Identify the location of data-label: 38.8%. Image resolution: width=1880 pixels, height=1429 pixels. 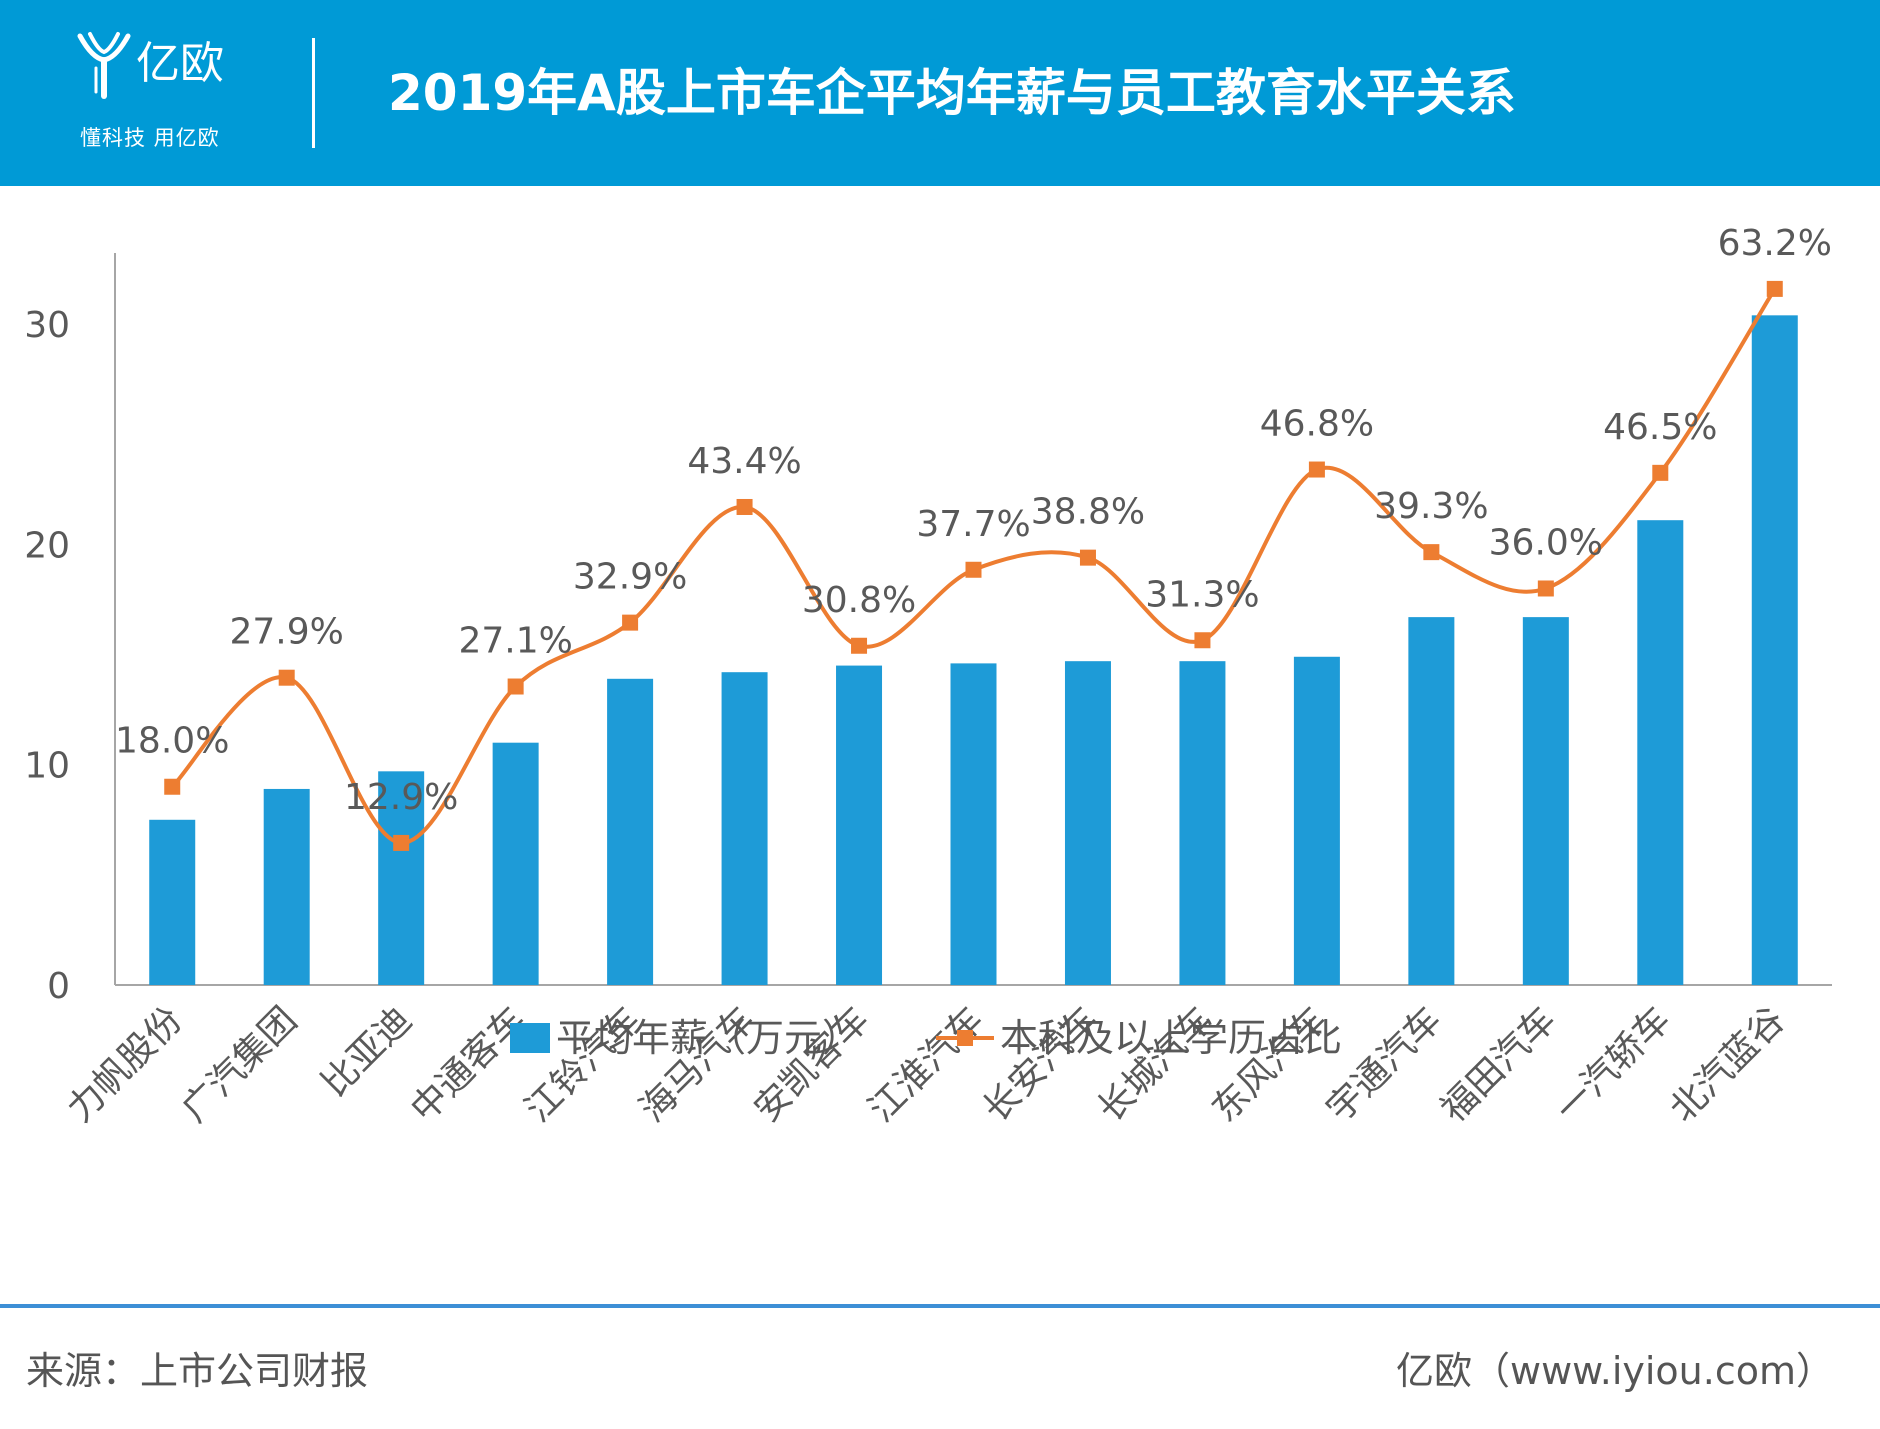
(1088, 512).